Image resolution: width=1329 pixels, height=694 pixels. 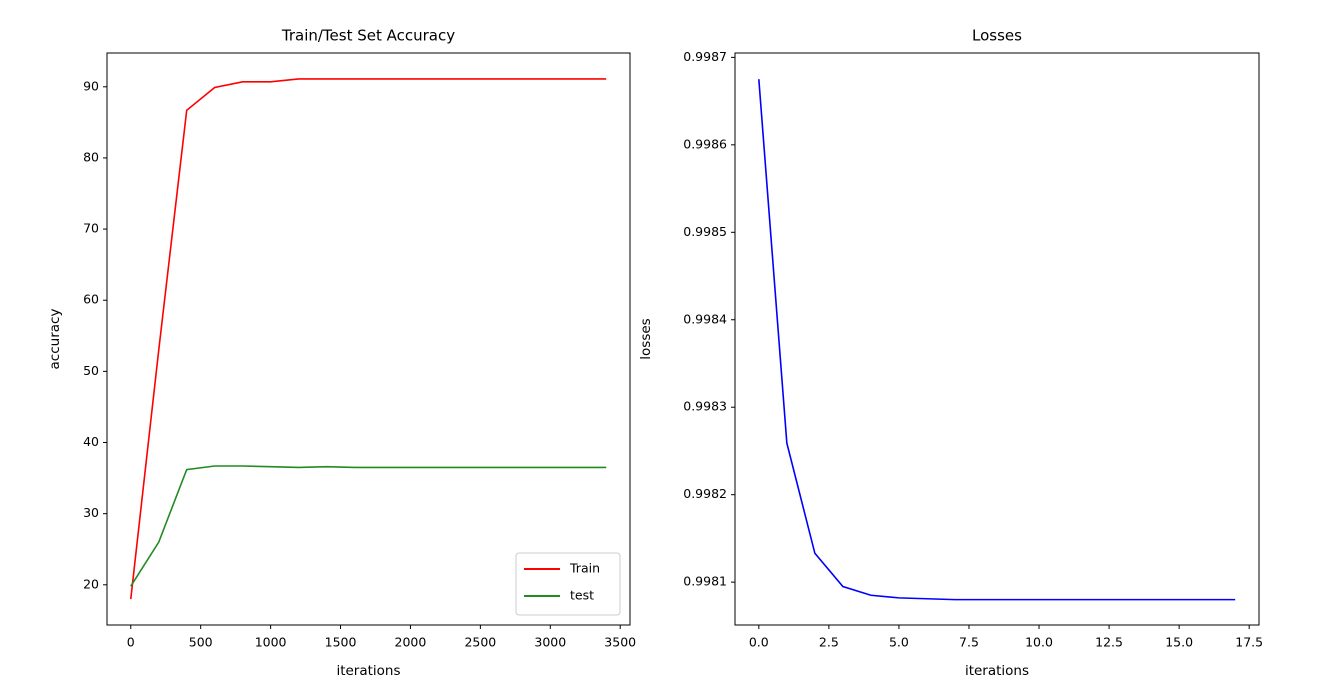 I want to click on y-tick-label: 0.9987, so click(x=705, y=56).